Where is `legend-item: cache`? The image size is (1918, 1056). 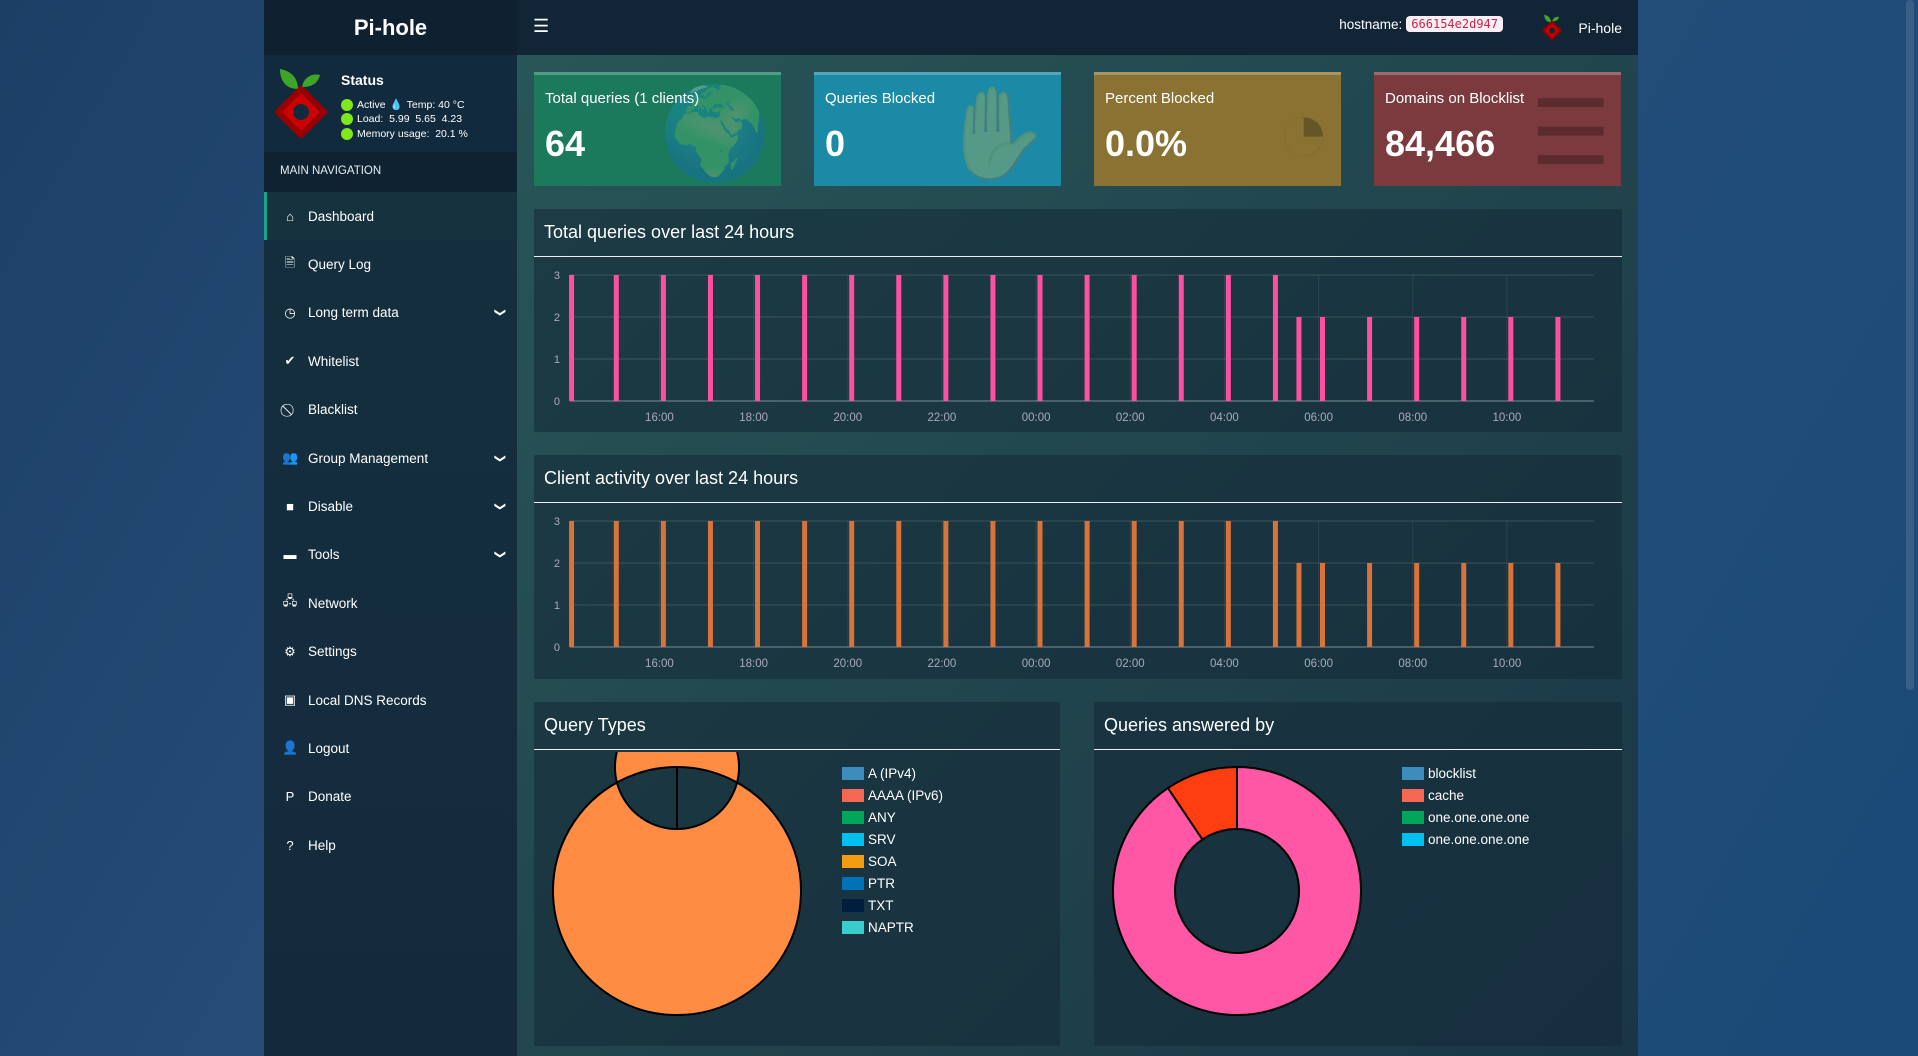 legend-item: cache is located at coordinates (1465, 795).